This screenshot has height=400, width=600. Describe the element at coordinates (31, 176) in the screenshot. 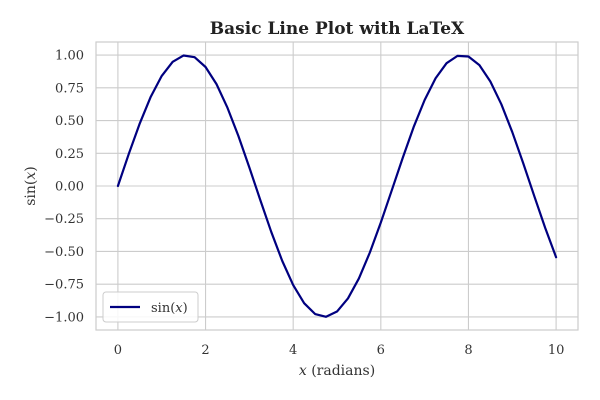

I see `y-axis-label-var: x` at that location.